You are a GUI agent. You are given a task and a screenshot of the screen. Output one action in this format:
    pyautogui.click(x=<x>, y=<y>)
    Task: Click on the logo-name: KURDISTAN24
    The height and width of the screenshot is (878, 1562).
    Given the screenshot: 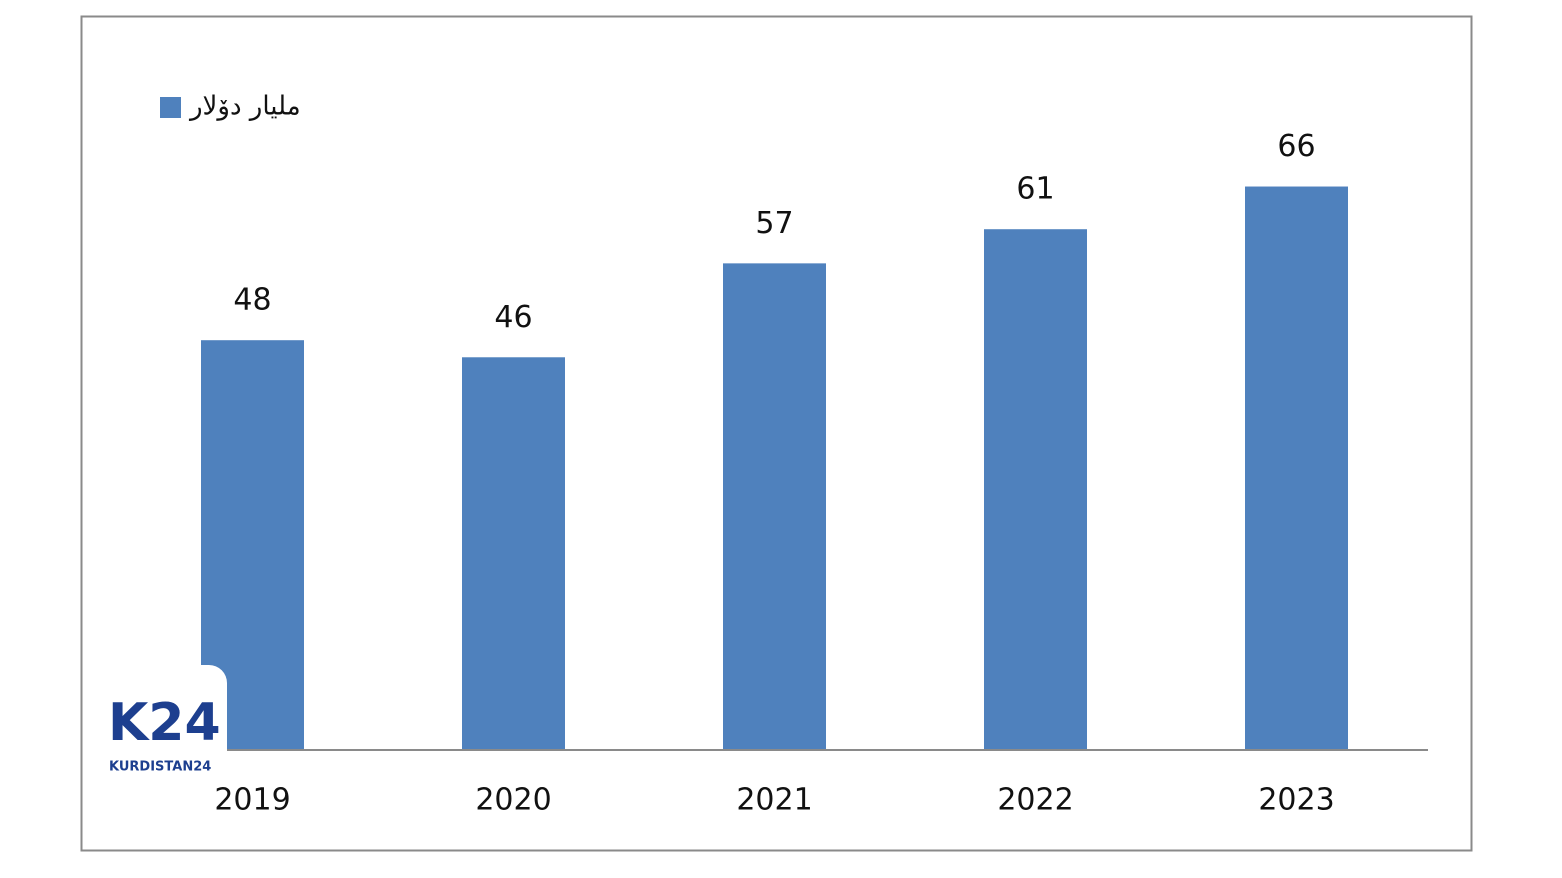 What is the action you would take?
    pyautogui.click(x=160, y=767)
    